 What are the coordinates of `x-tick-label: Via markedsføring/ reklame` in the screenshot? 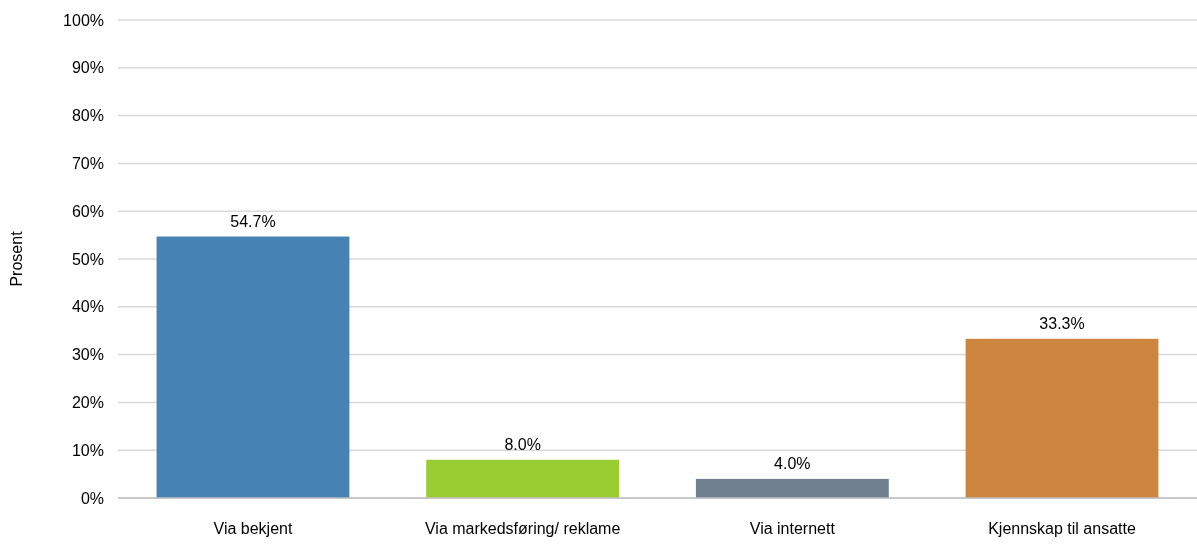 It's located at (522, 528).